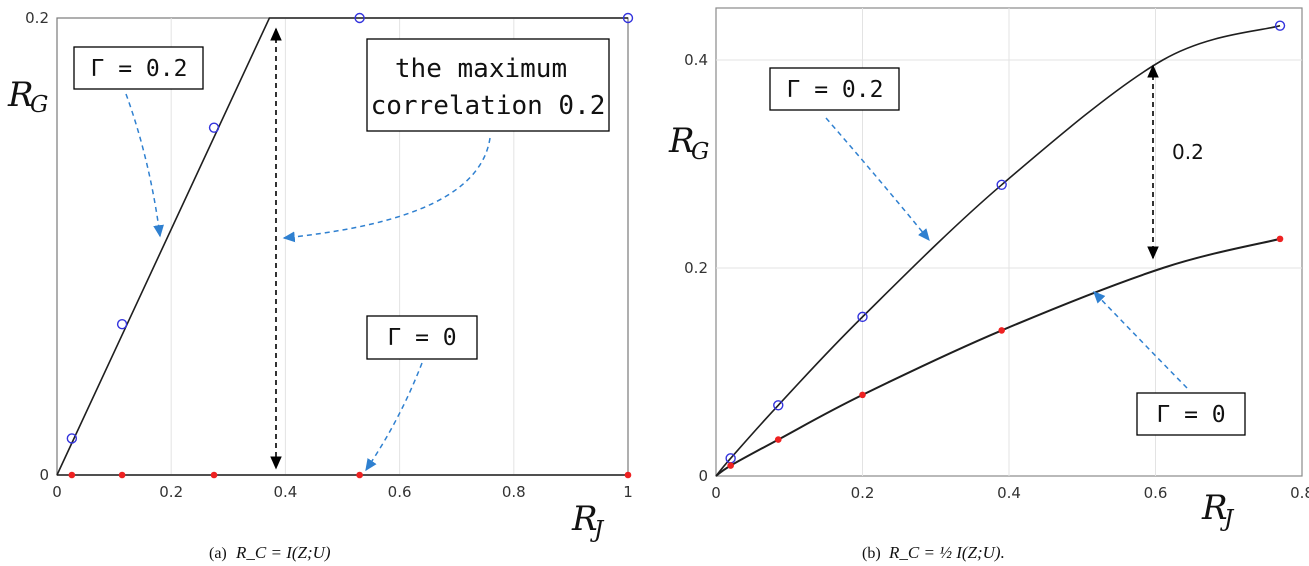  I want to click on chart-a-caption-prefix: (a), so click(218, 553).